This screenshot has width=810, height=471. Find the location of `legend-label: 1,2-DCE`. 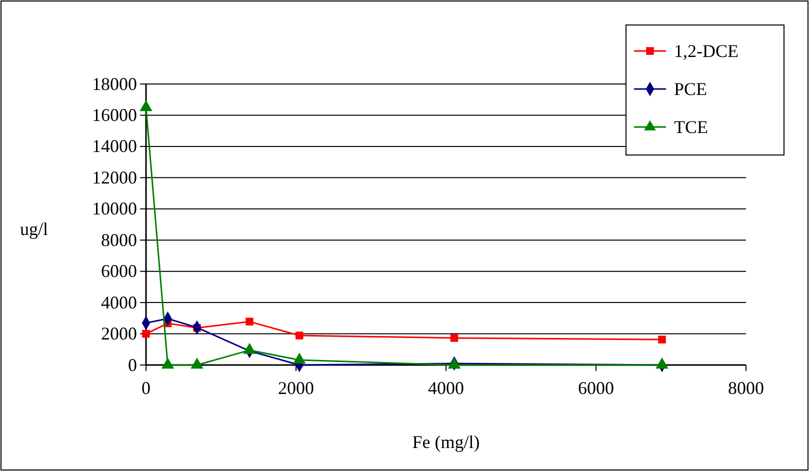

legend-label: 1,2-DCE is located at coordinates (706, 51).